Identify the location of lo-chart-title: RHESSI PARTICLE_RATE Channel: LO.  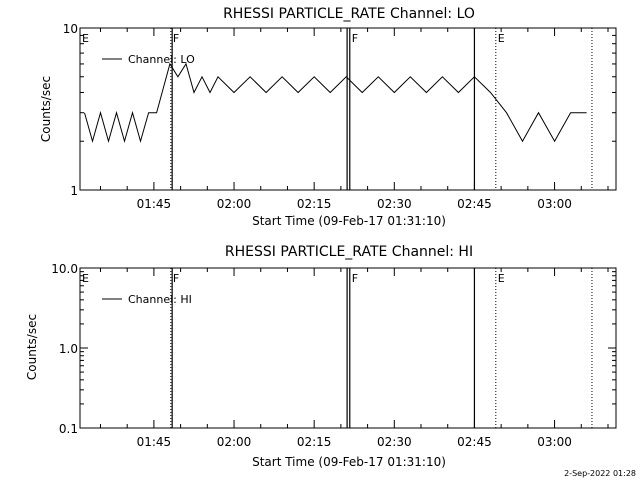
(349, 14).